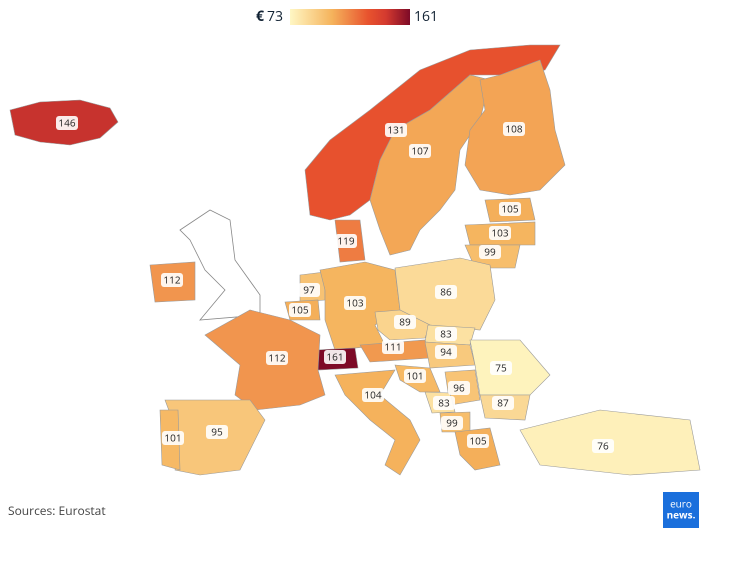 Image resolution: width=749 pixels, height=571 pixels. I want to click on region-value: 108, so click(513, 129).